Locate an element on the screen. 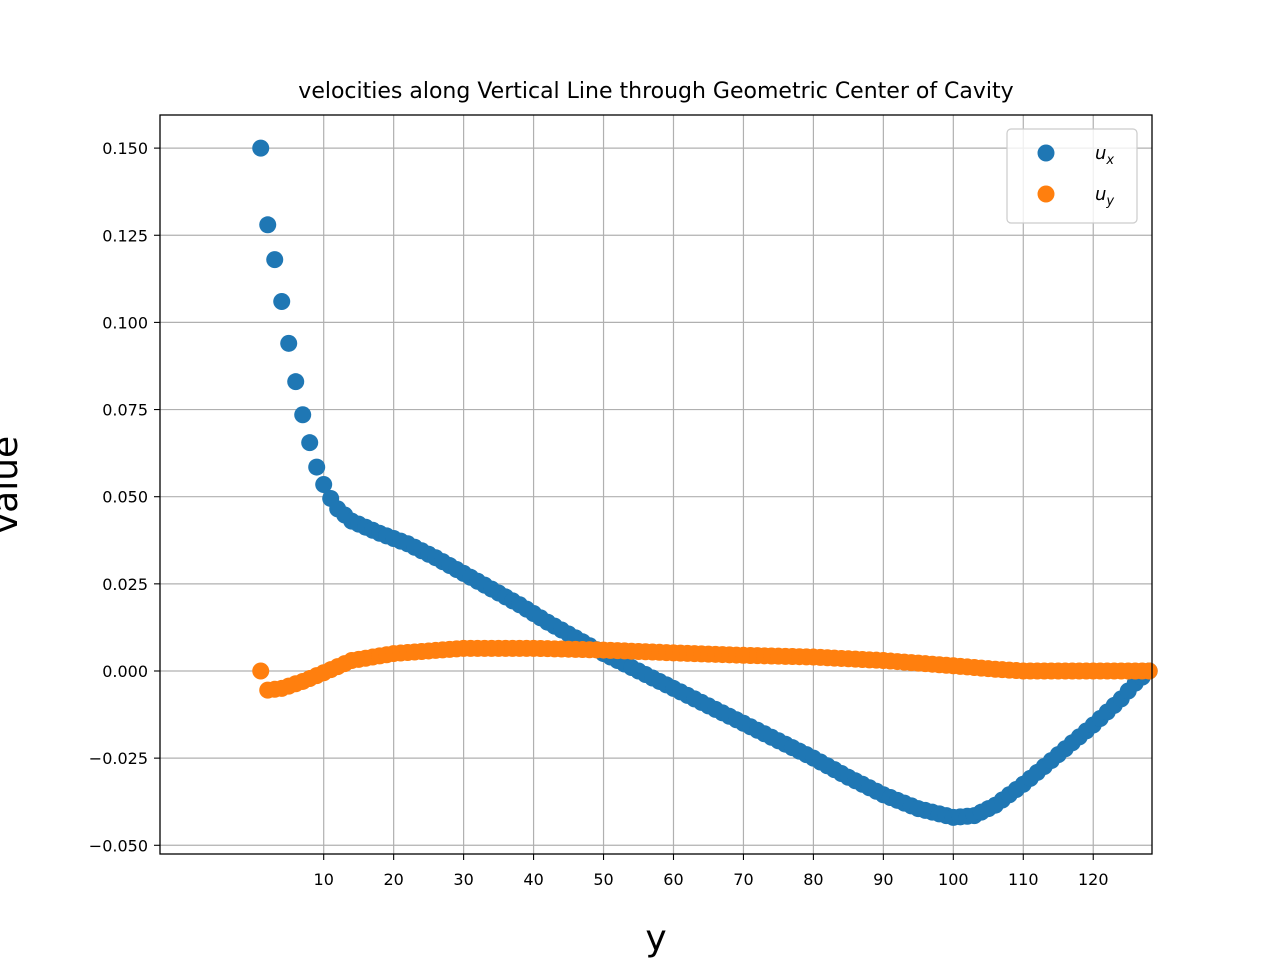 The height and width of the screenshot is (960, 1280). y-tick-label: 0.075 is located at coordinates (125, 410).